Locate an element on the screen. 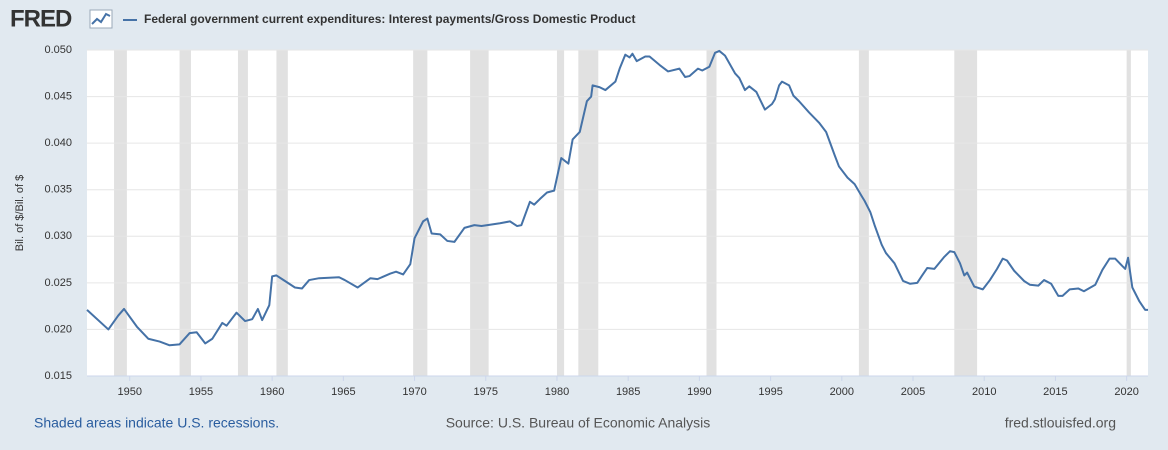 The width and height of the screenshot is (1168, 450). x-tick-label: 1975 is located at coordinates (486, 392).